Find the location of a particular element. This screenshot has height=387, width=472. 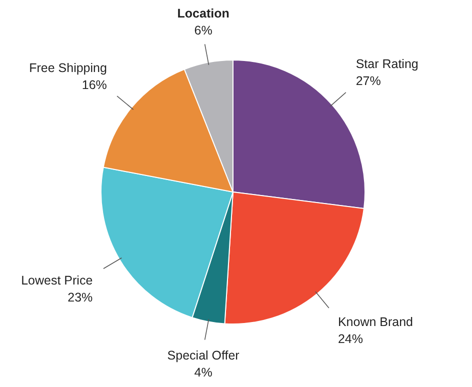

data-label: 6% is located at coordinates (203, 30).